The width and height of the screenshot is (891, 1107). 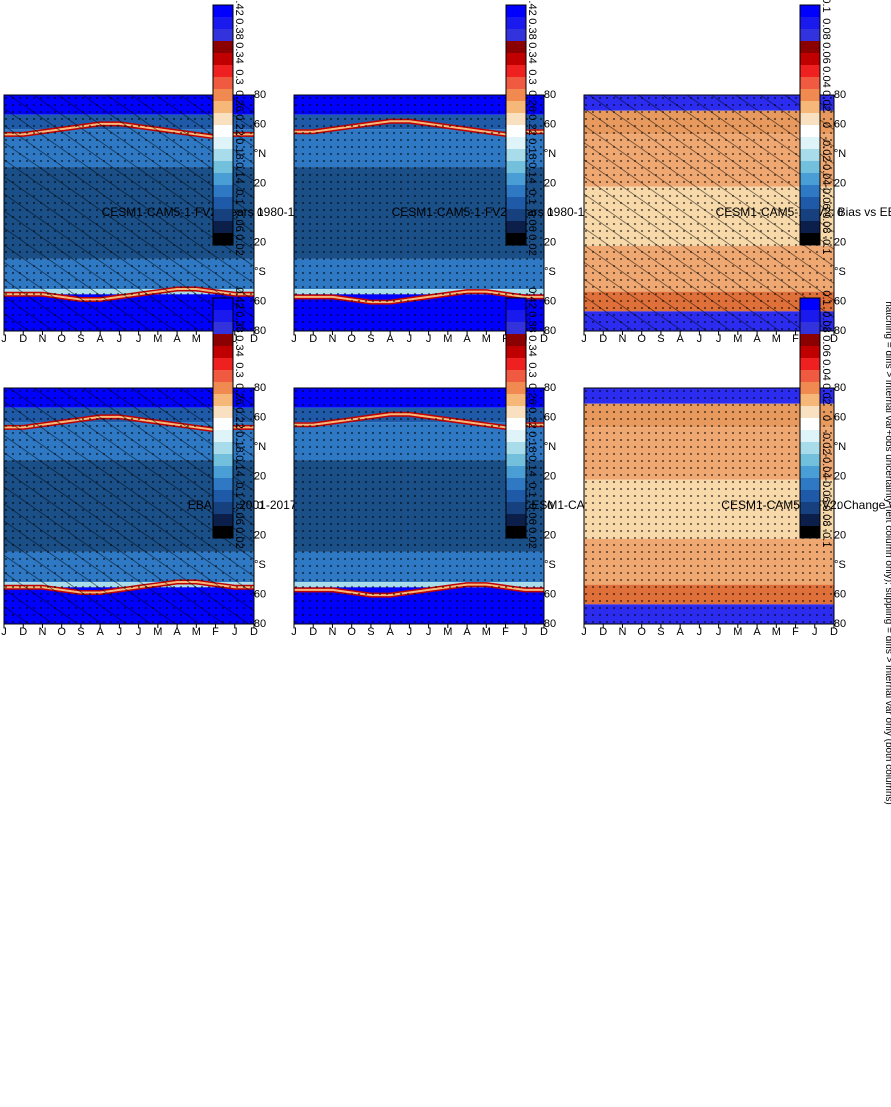 I want to click on month-label: O, so click(x=351, y=339).